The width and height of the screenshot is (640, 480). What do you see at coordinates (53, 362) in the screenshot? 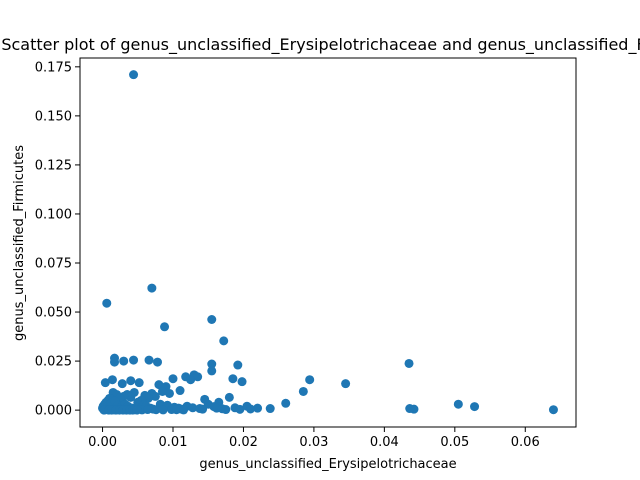
I see `y-tick-label: 0.025` at bounding box center [53, 362].